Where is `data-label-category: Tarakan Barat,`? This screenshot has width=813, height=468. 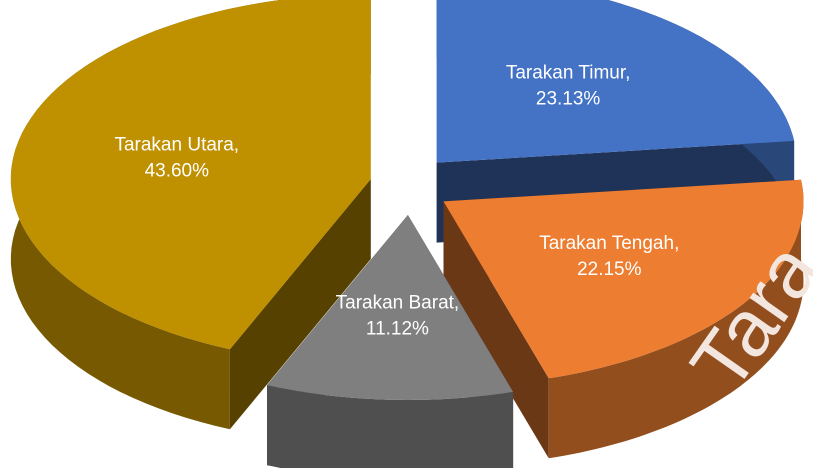
data-label-category: Tarakan Barat, is located at coordinates (398, 303).